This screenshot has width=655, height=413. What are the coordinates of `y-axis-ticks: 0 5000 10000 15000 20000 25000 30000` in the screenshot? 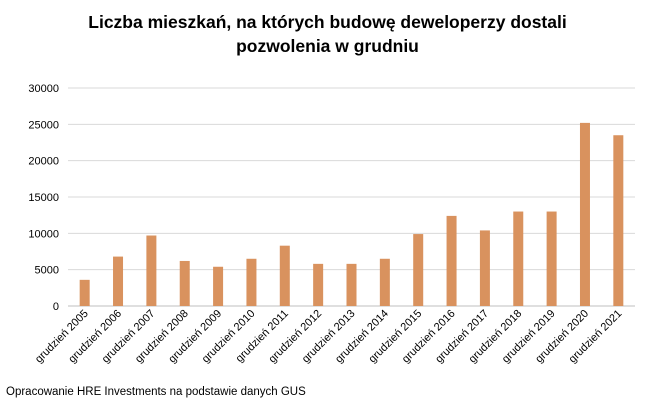 It's located at (43, 198).